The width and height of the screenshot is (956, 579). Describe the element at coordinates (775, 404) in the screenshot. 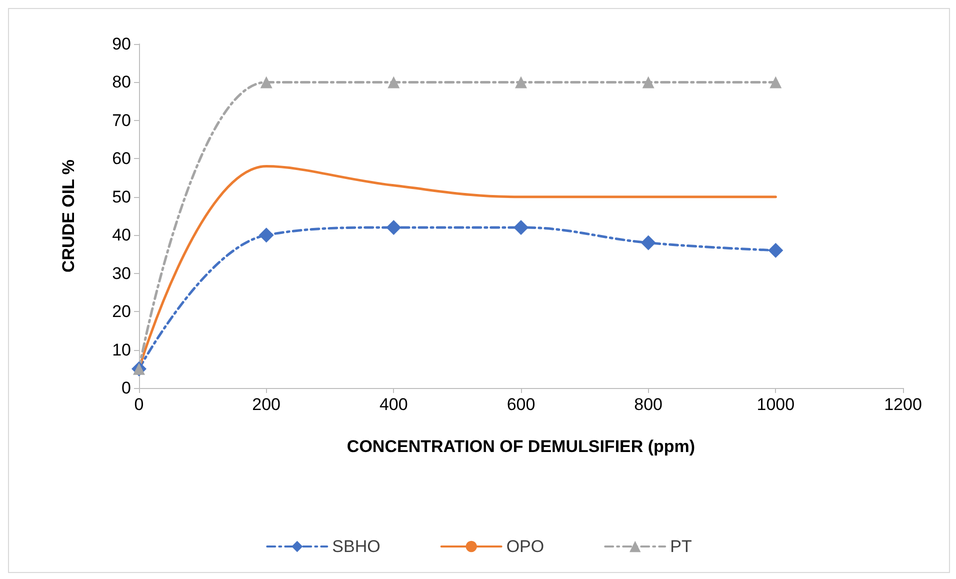

I see `x-tick-label: 1000` at that location.